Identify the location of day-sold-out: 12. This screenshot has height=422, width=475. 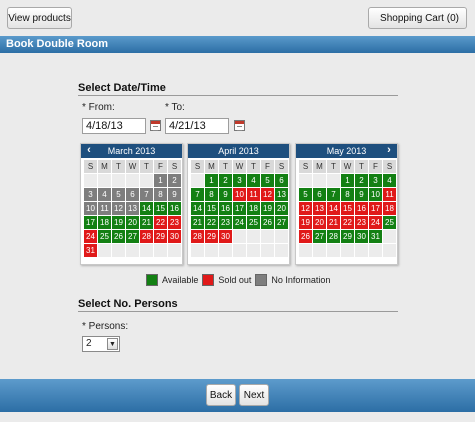
(267, 194).